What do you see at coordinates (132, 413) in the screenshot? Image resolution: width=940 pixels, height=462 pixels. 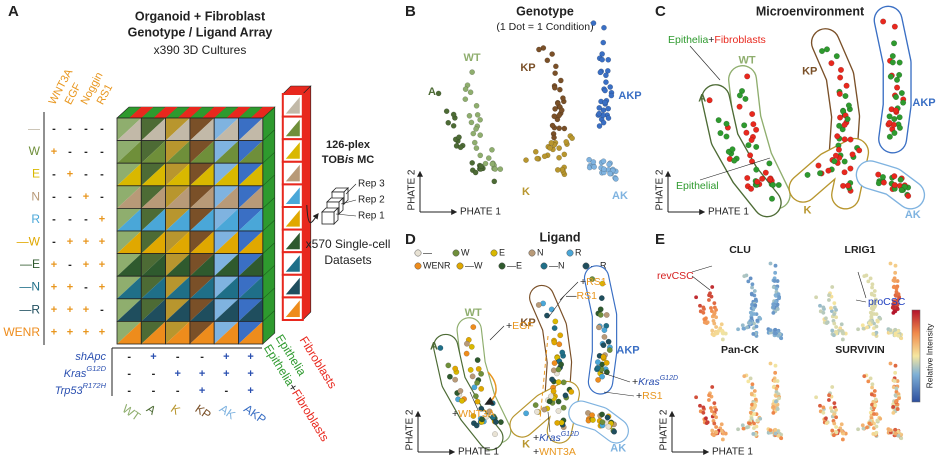 I see `column-label: WT` at bounding box center [132, 413].